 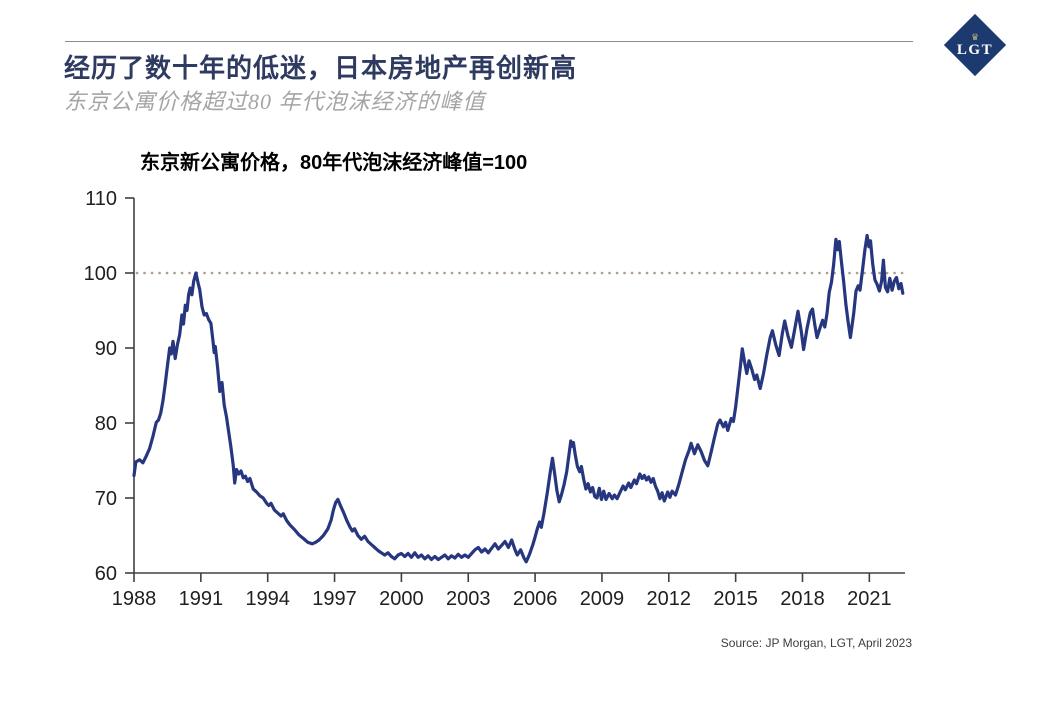 What do you see at coordinates (106, 499) in the screenshot?
I see `y-tick-label: 70` at bounding box center [106, 499].